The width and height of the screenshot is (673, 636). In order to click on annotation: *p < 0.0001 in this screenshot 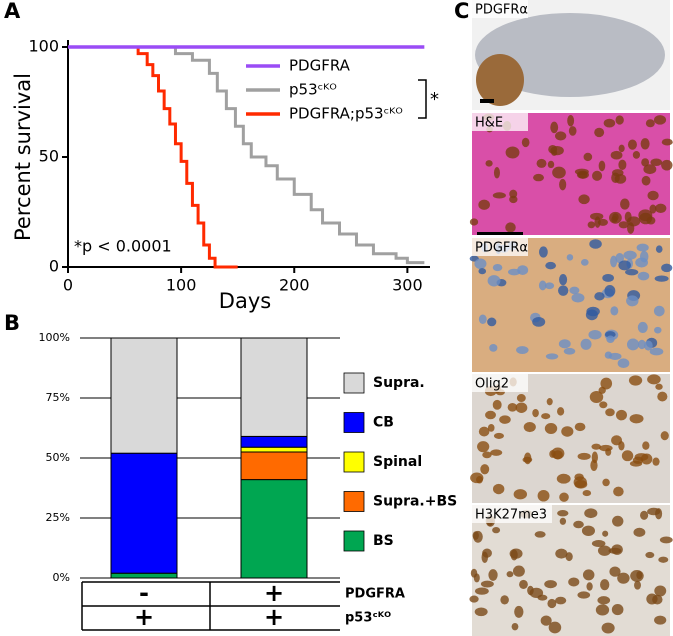, I will do `click(123, 246)`.